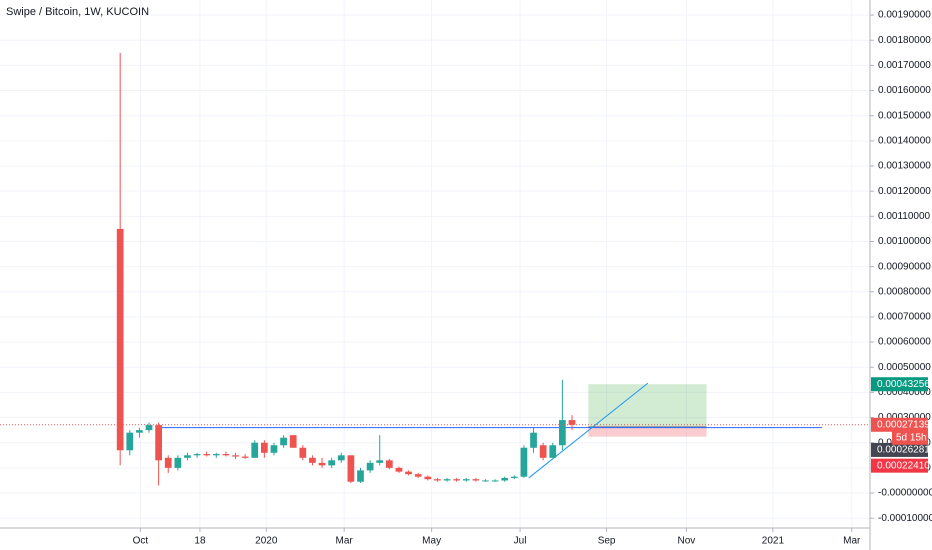 This screenshot has height=550, width=932. What do you see at coordinates (904, 65) in the screenshot?
I see `y-tick-label: 0.00170000` at bounding box center [904, 65].